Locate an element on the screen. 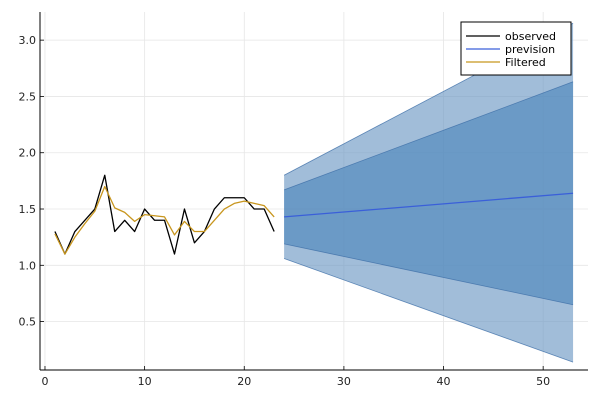  band-upper-edge is located at coordinates (428, 136).